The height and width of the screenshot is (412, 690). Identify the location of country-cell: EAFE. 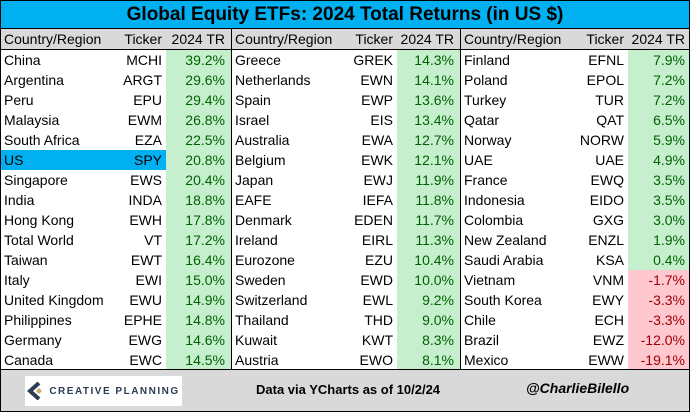
(253, 200).